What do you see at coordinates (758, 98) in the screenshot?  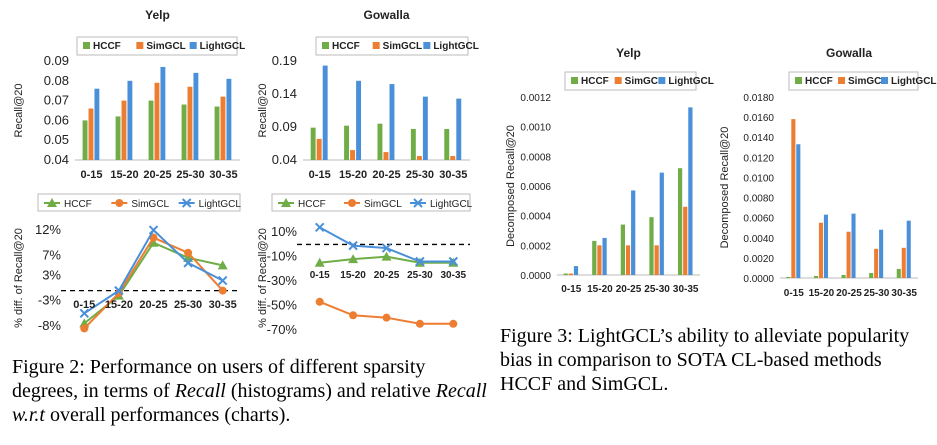 I see `y-tick-label: 0.0180` at bounding box center [758, 98].